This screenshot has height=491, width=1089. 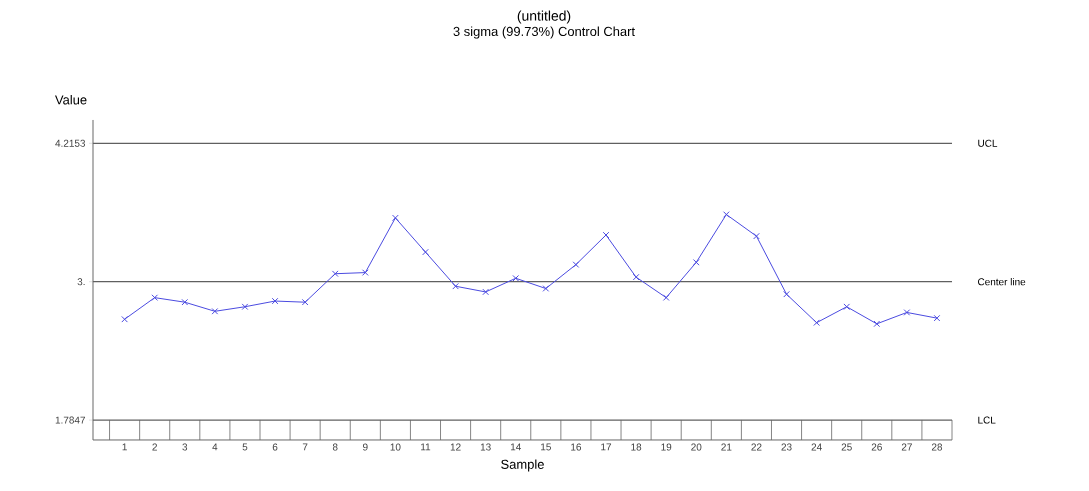 What do you see at coordinates (816, 447) in the screenshot?
I see `x-tick-label: 24` at bounding box center [816, 447].